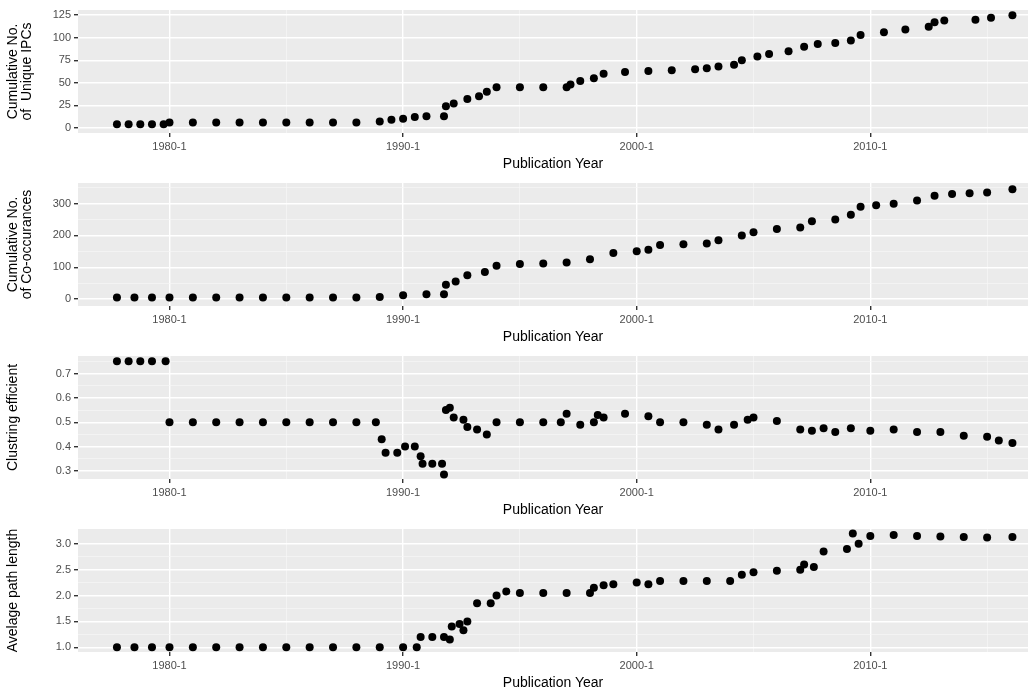  Describe the element at coordinates (64, 104) in the screenshot. I see `y-tick-label: 25` at that location.